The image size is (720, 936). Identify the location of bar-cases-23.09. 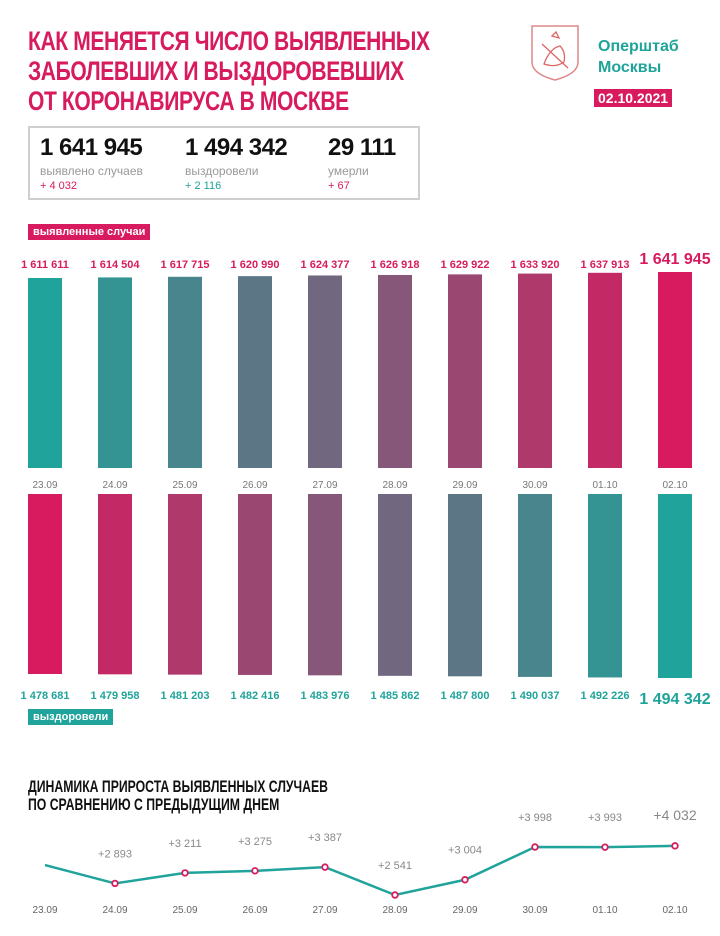
(45, 373).